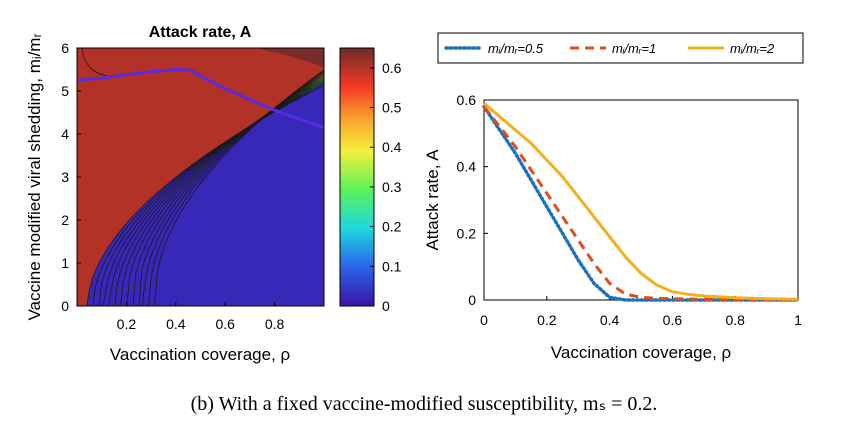  I want to click on line-y-tick-label: 0.2, so click(467, 233).